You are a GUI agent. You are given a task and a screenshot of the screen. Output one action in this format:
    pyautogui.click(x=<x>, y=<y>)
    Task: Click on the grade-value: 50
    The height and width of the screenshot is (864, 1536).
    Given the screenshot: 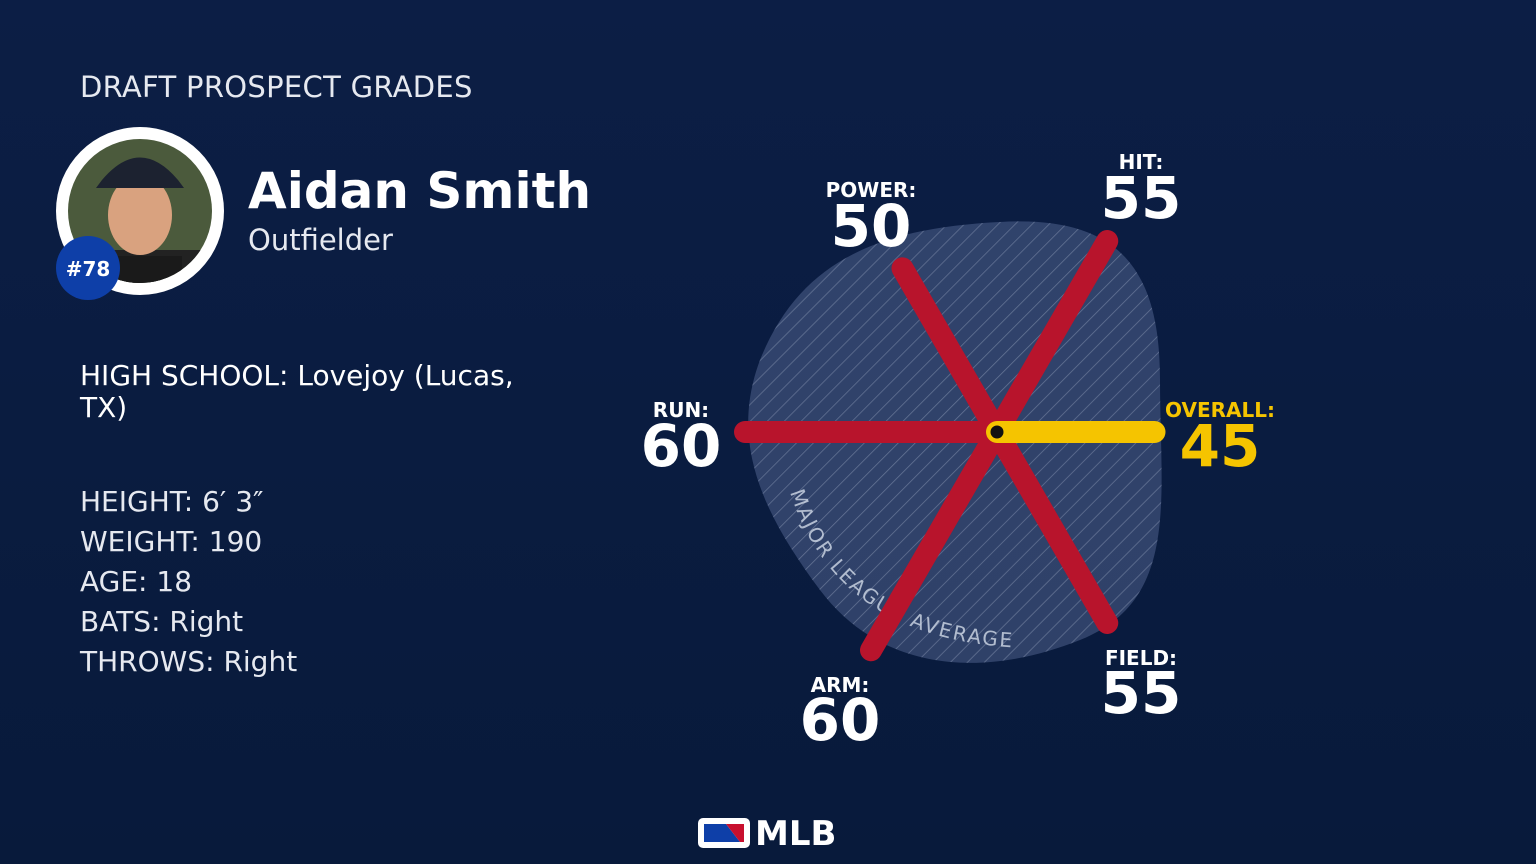 What is the action you would take?
    pyautogui.click(x=871, y=226)
    